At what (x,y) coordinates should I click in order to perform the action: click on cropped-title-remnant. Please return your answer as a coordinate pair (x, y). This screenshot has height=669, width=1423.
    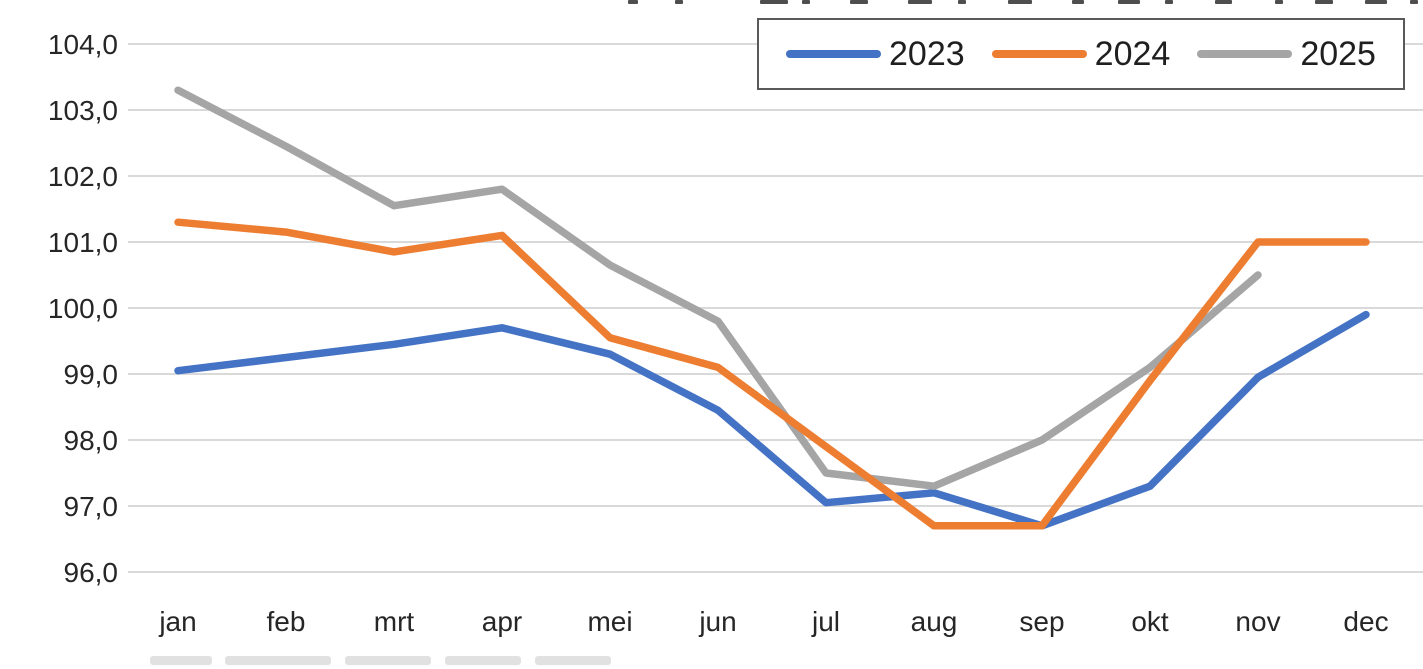
    Looking at the image, I should click on (711, 4).